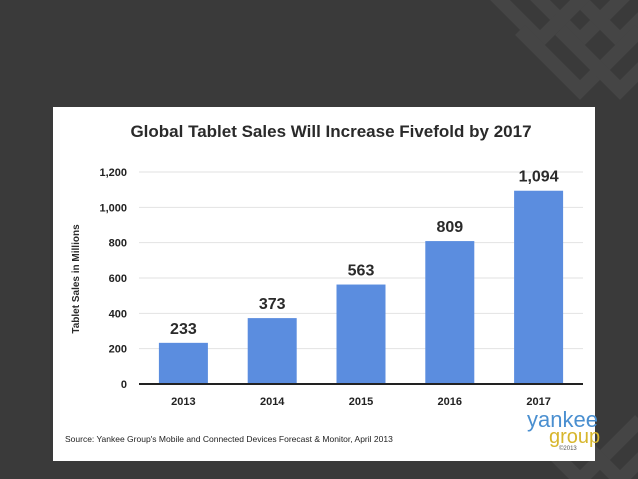 The image size is (638, 479). Describe the element at coordinates (183, 402) in the screenshot. I see `x-tick-label: 2013` at that location.